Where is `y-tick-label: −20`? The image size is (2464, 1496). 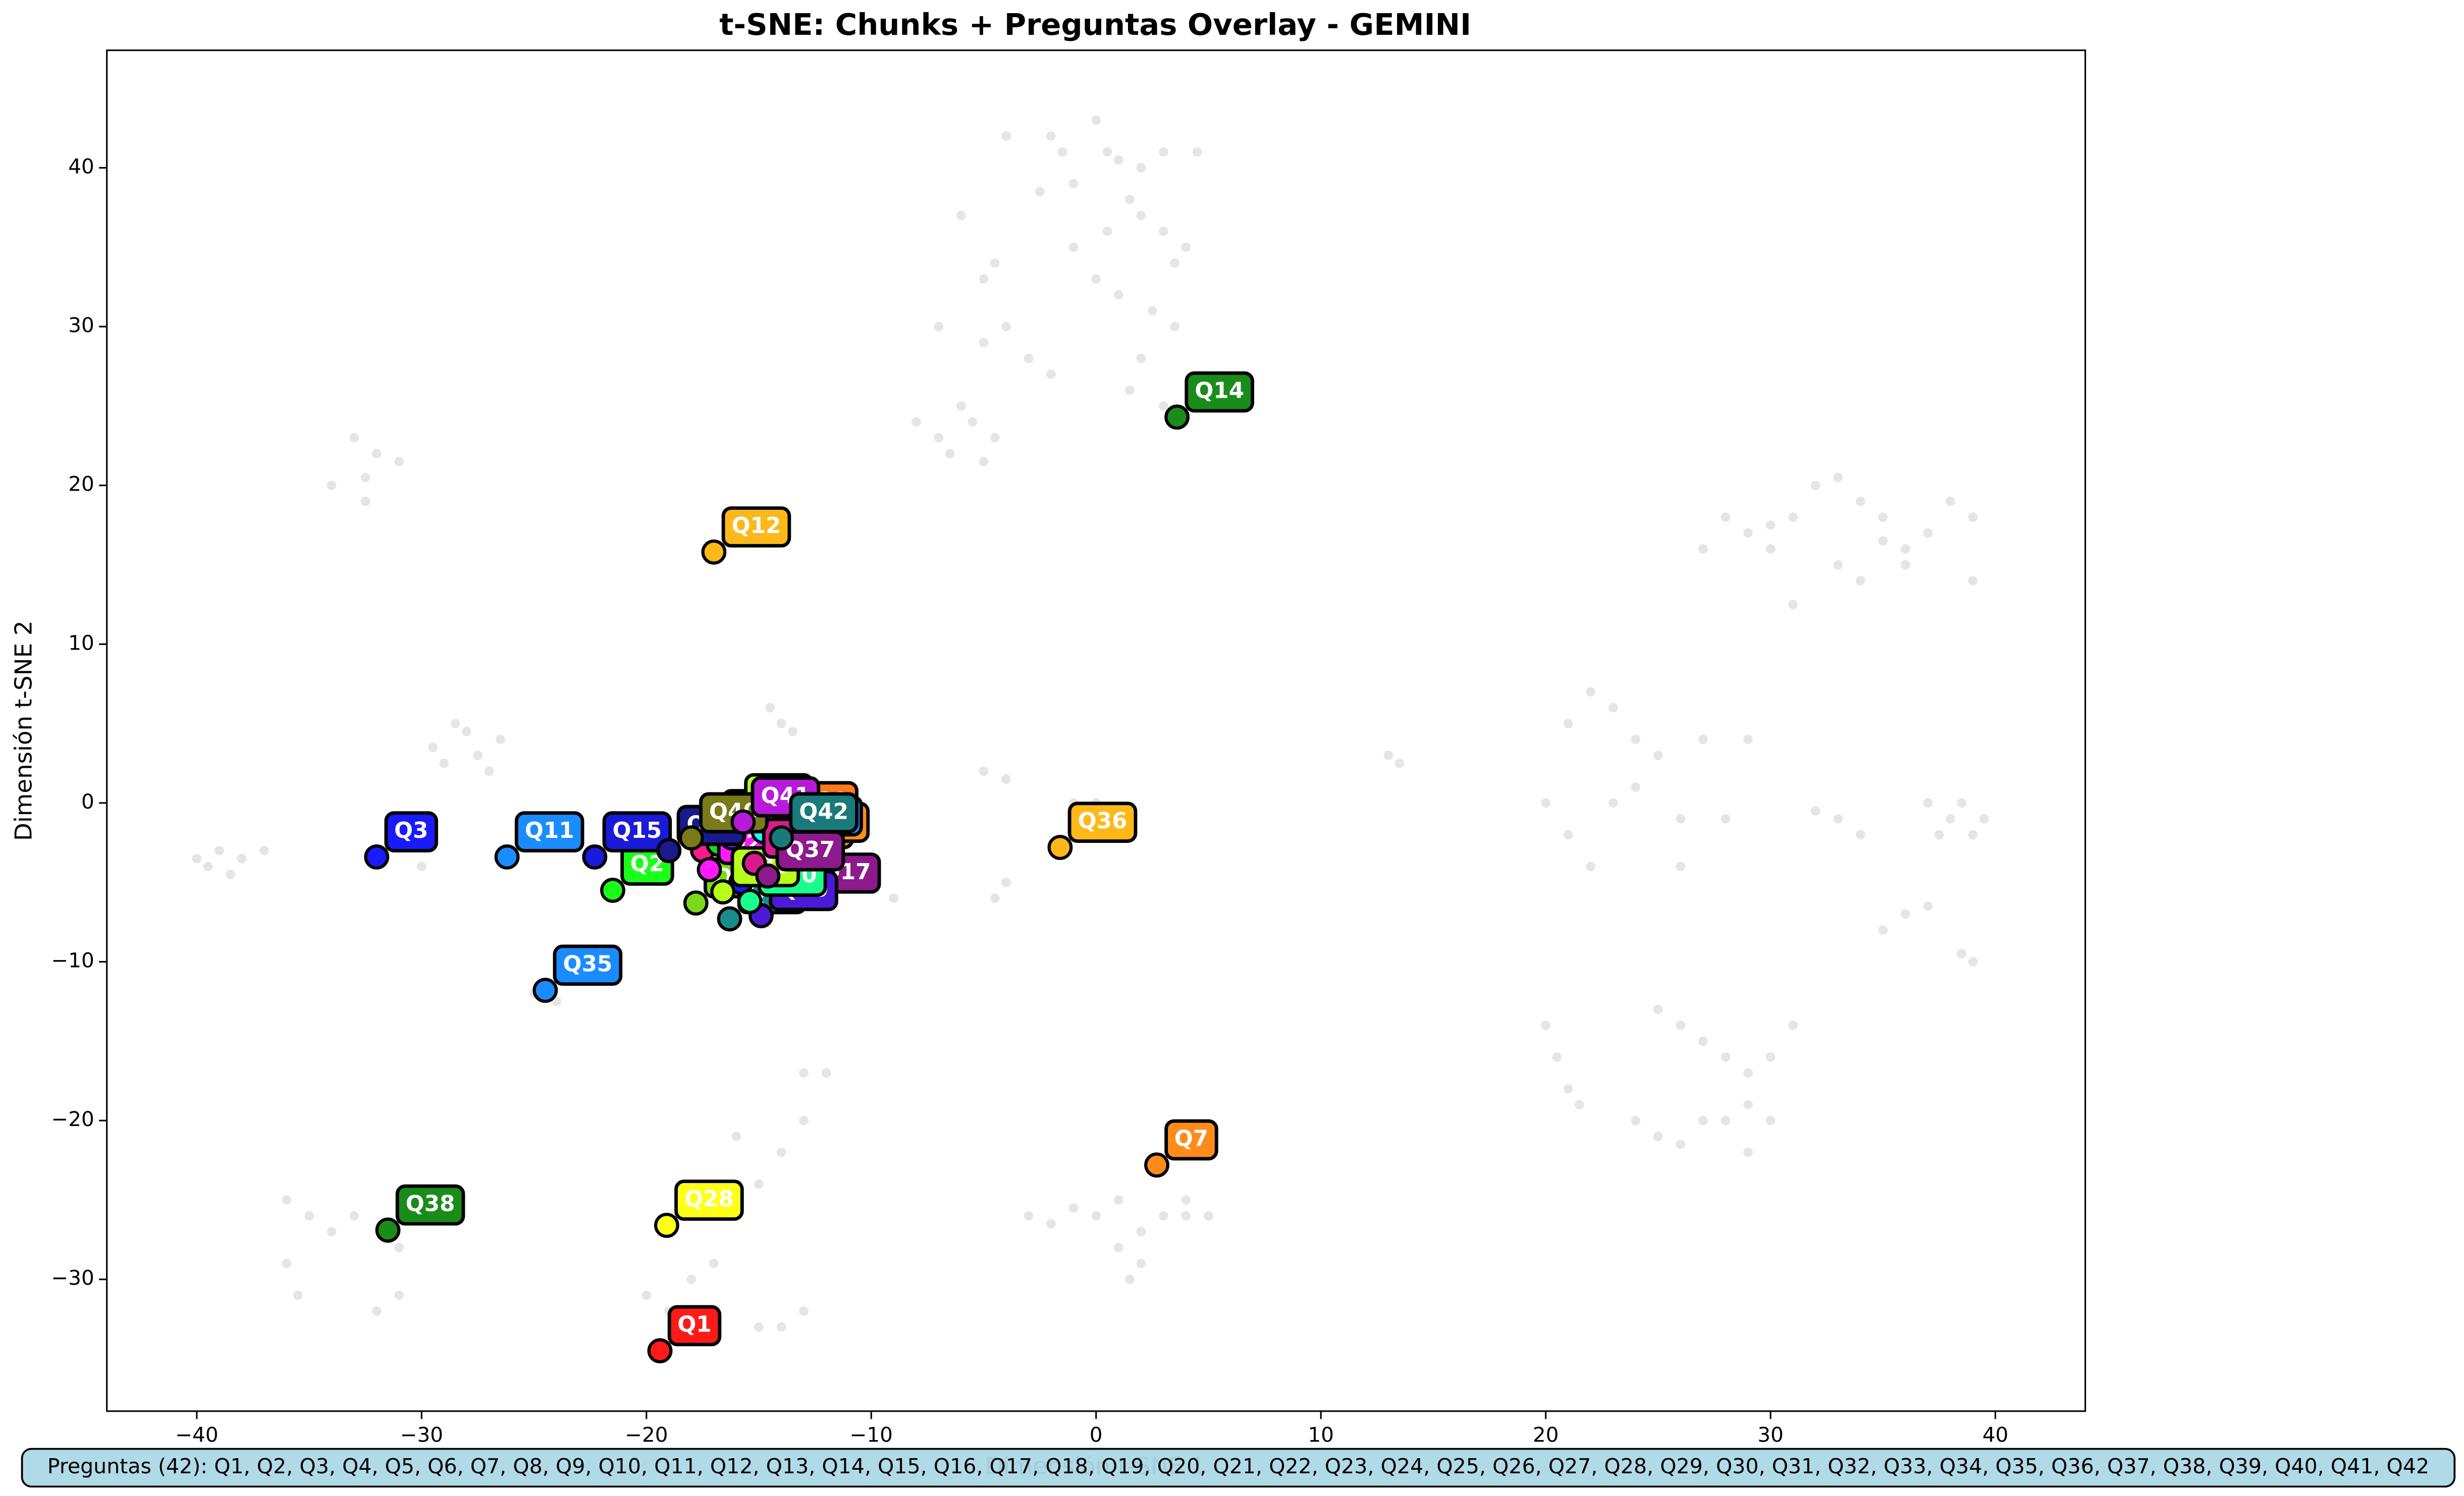
y-tick-label: −20 is located at coordinates (72, 1119).